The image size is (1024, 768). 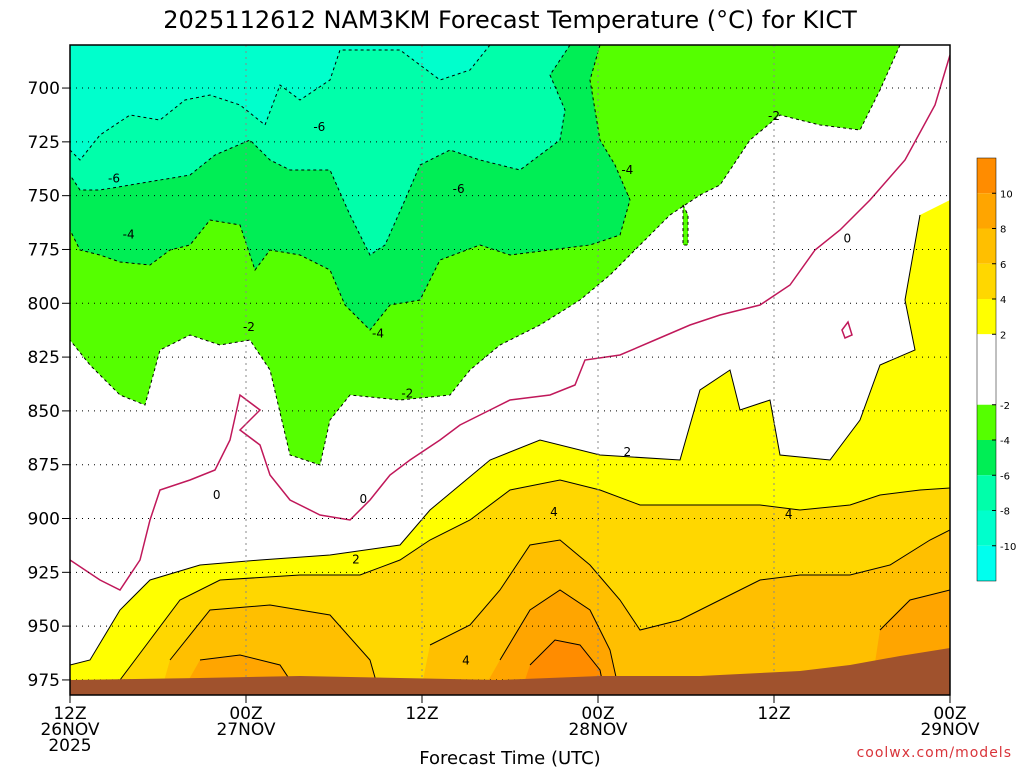 What do you see at coordinates (1005, 406) in the screenshot?
I see `colorbar-tick-label: -2` at bounding box center [1005, 406].